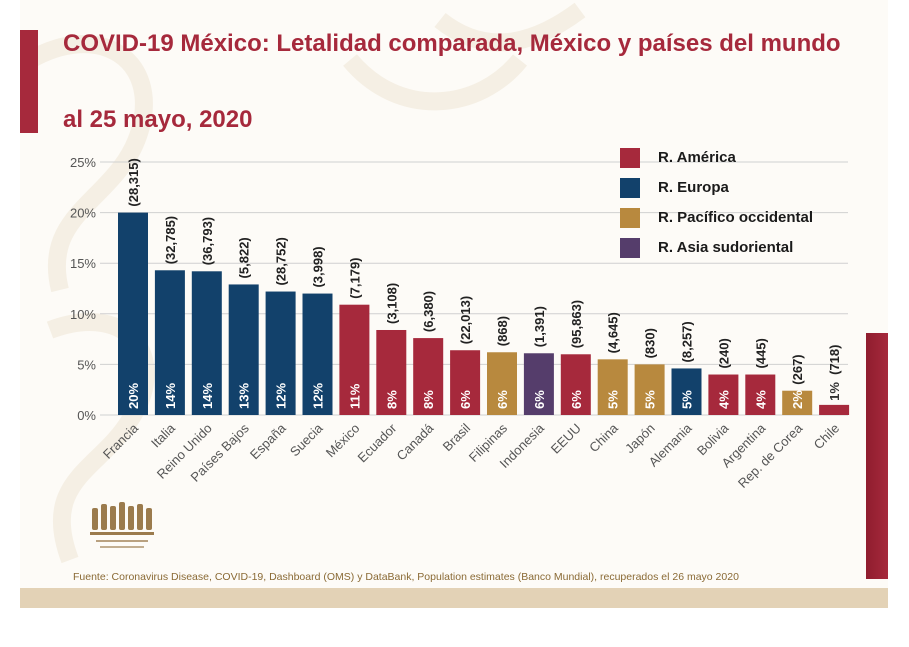 Image resolution: width=909 pixels, height=647 pixels. Describe the element at coordinates (726, 247) in the screenshot. I see `legend-label: R. Asia sudoriental` at that location.